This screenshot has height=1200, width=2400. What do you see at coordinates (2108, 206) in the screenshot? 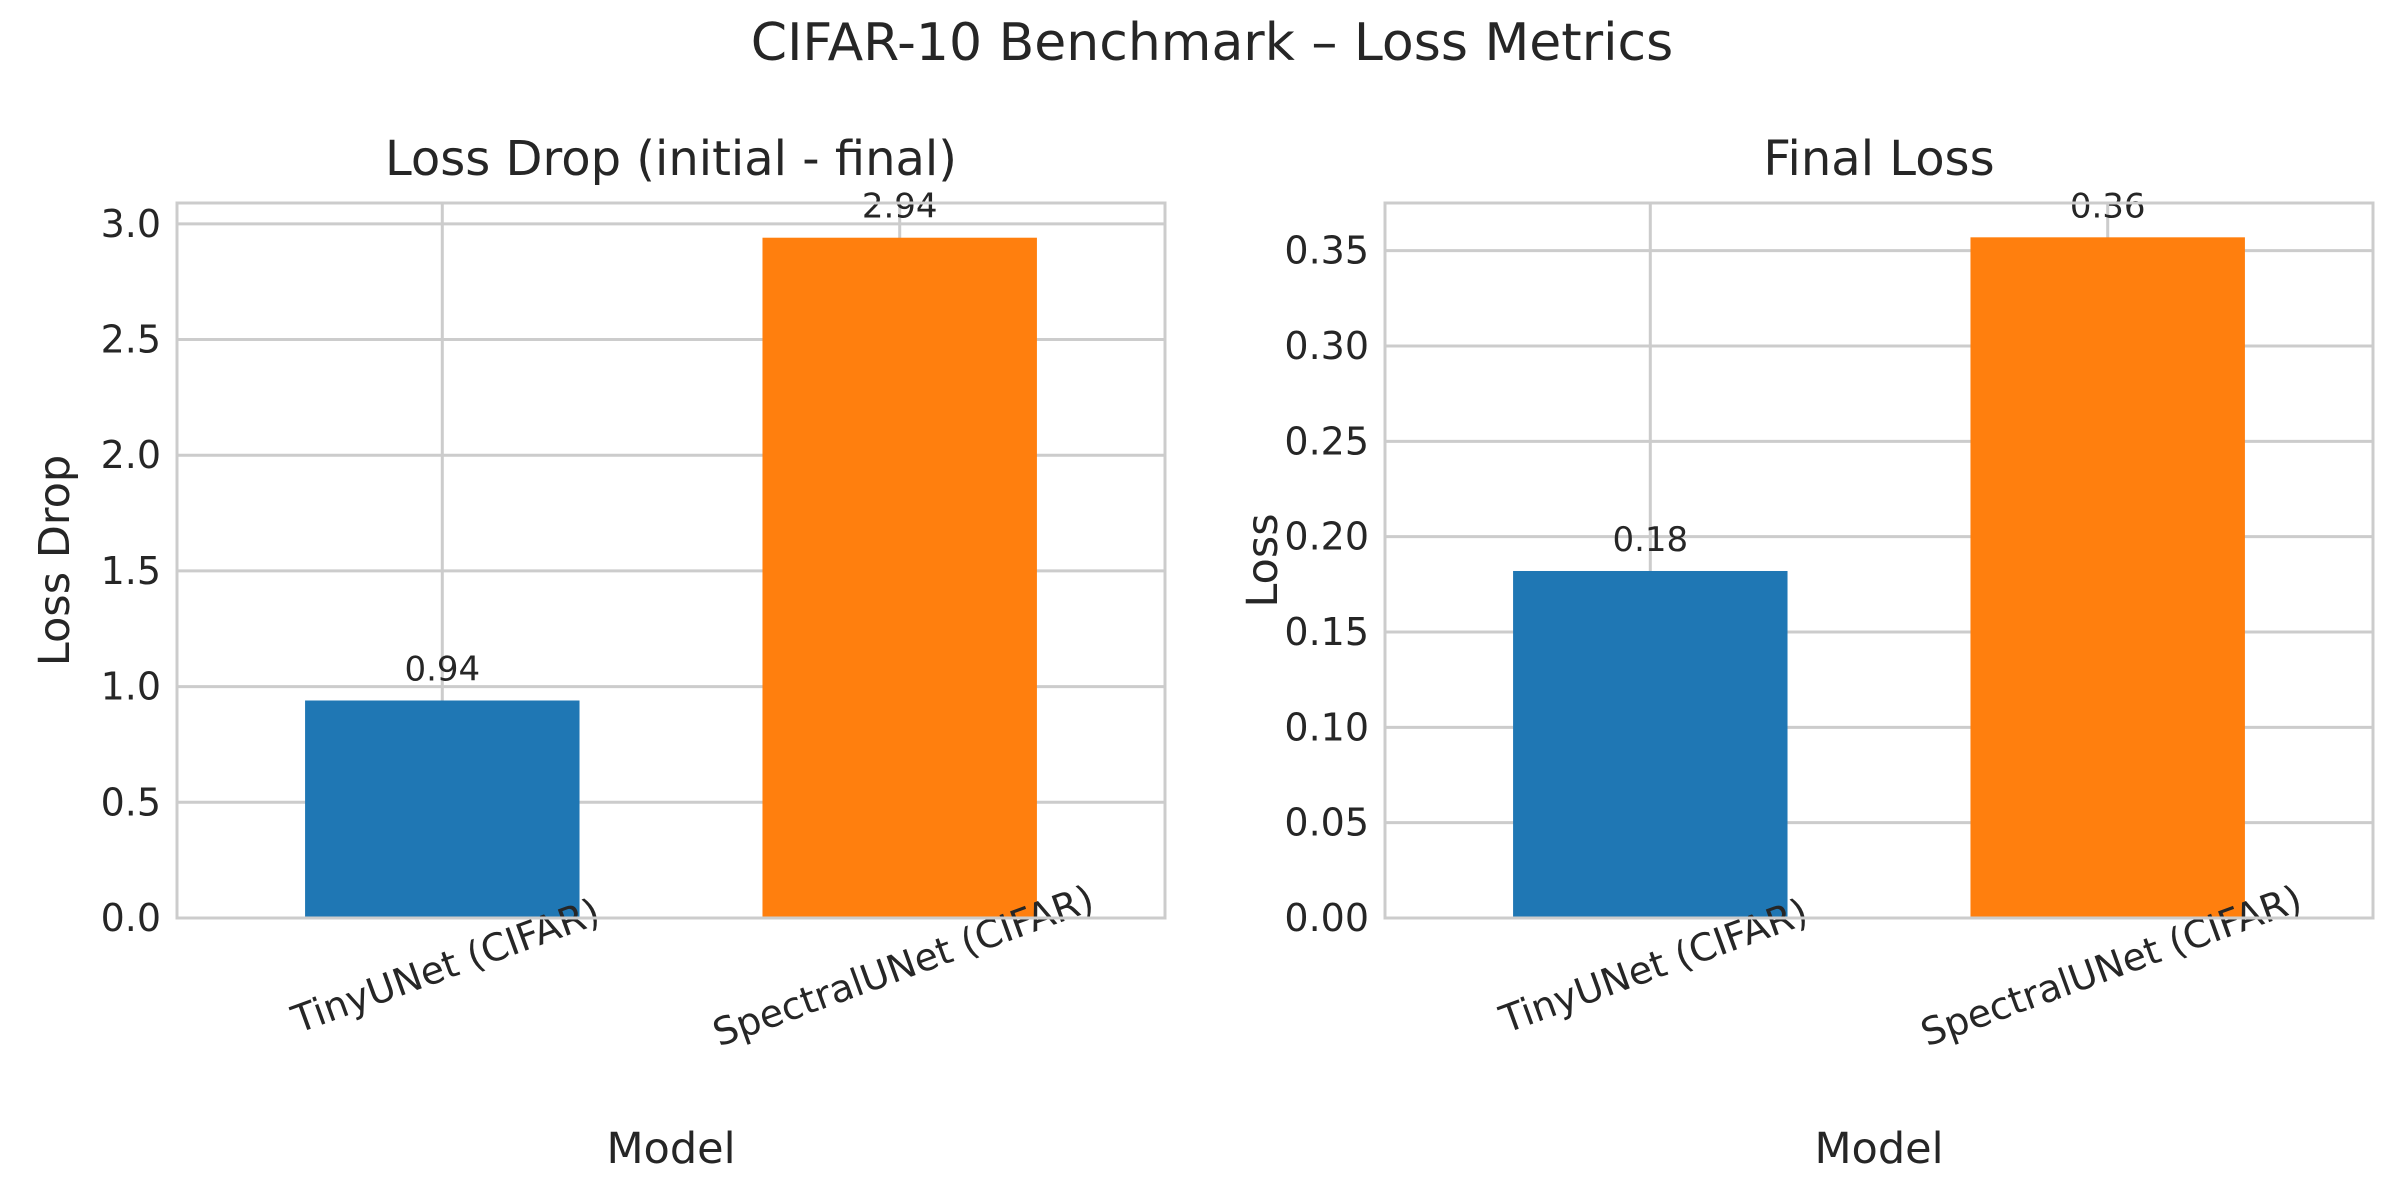
I see `bar-value-label: 0.36` at bounding box center [2108, 206].